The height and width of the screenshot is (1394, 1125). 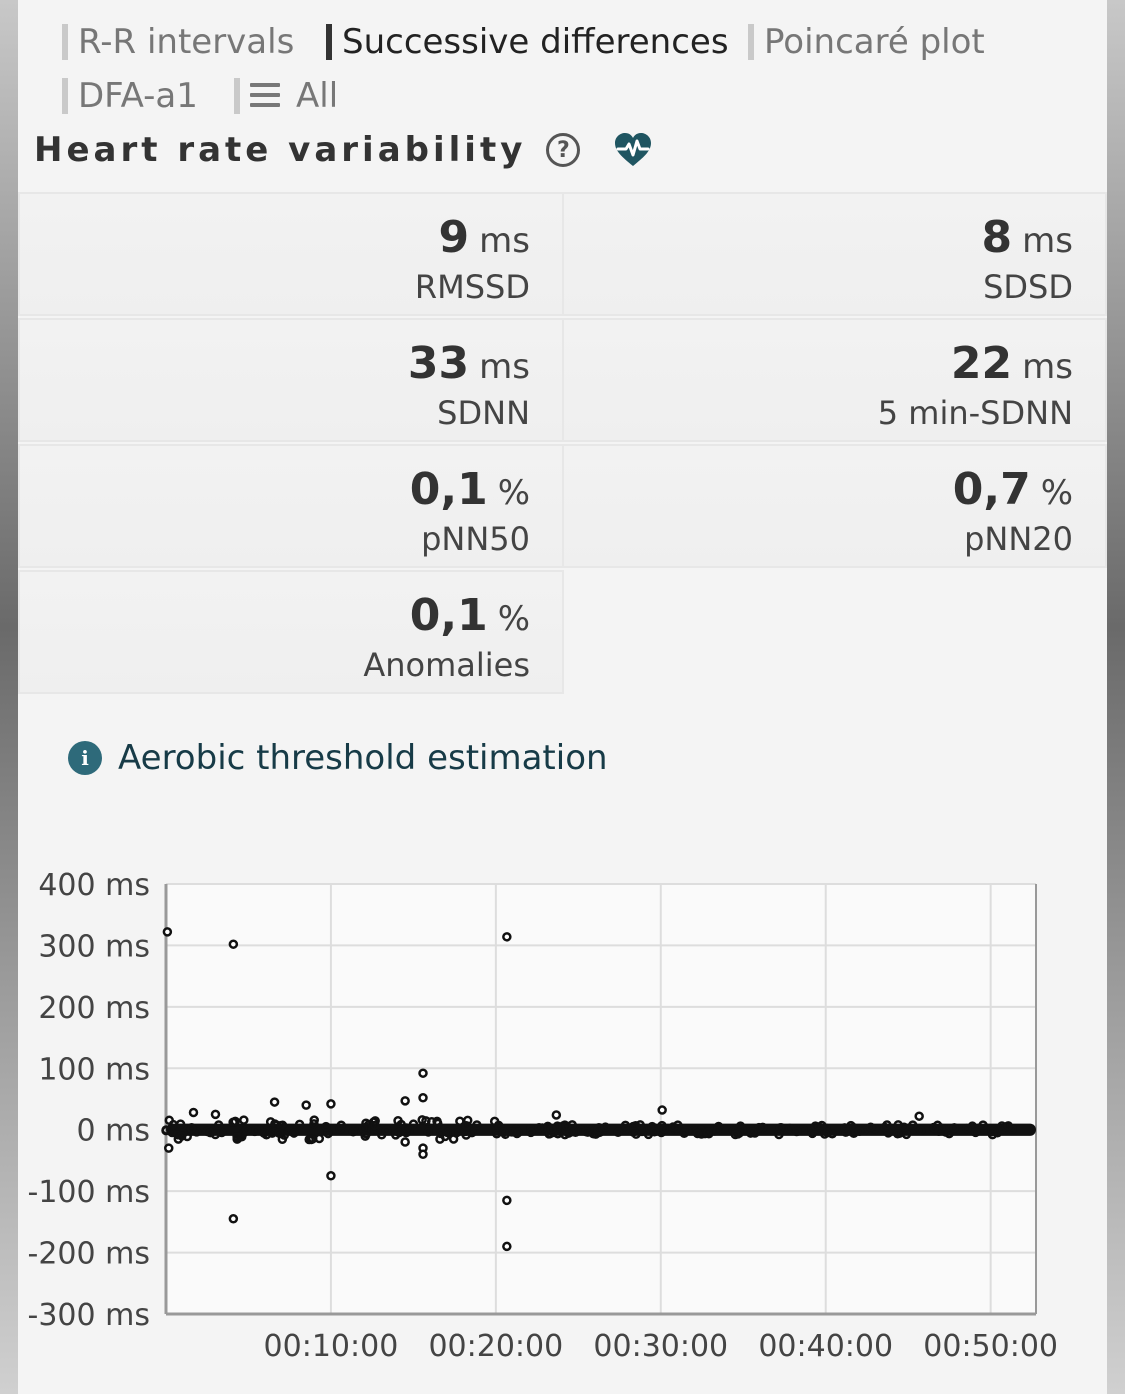 I want to click on metric-value: 0,1, so click(x=448, y=489).